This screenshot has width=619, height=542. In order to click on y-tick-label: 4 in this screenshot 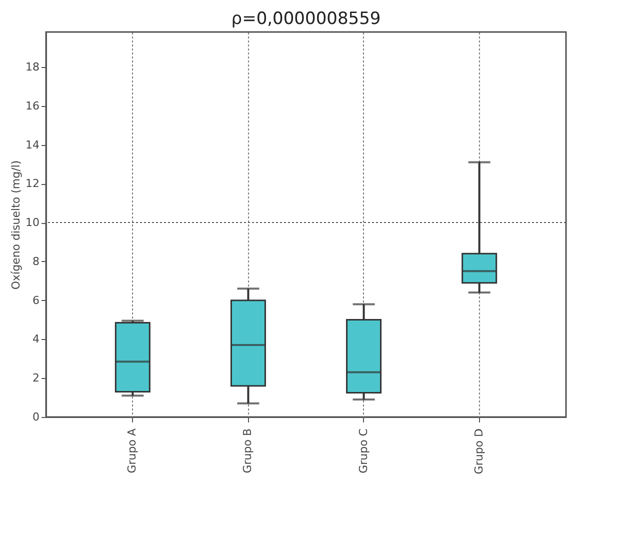, I will do `click(36, 339)`.